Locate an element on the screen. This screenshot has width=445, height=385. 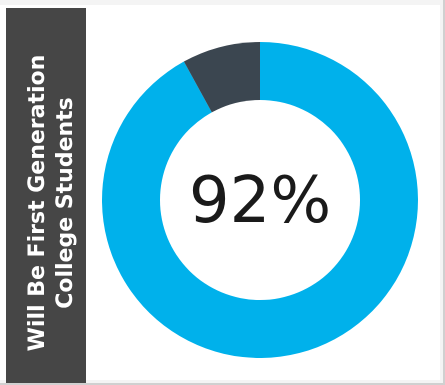
center-percentage-label: 92% is located at coordinates (260, 201).